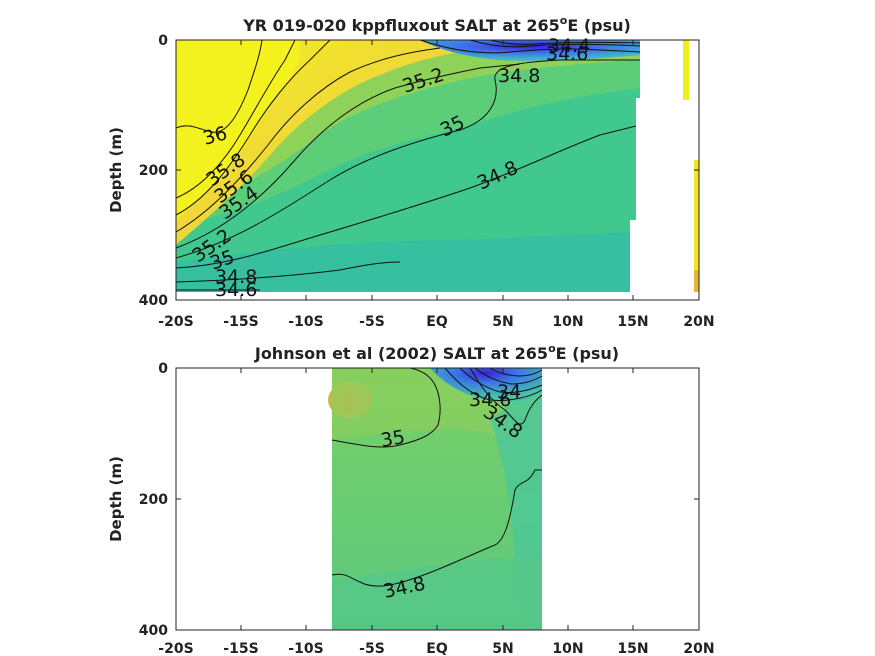 The image size is (875, 656). What do you see at coordinates (116, 499) in the screenshot?
I see `y-axis-label-bottom: Depth (m)` at bounding box center [116, 499].